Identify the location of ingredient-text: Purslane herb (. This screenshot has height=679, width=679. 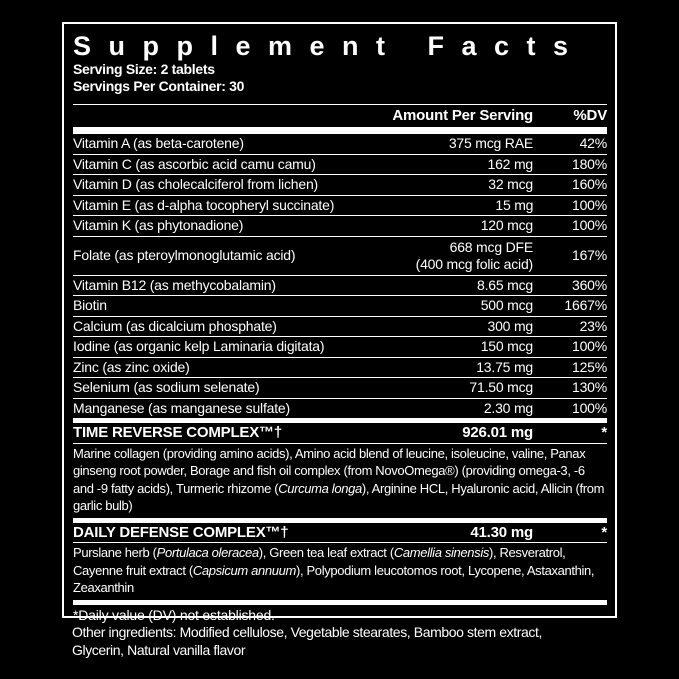
(115, 552).